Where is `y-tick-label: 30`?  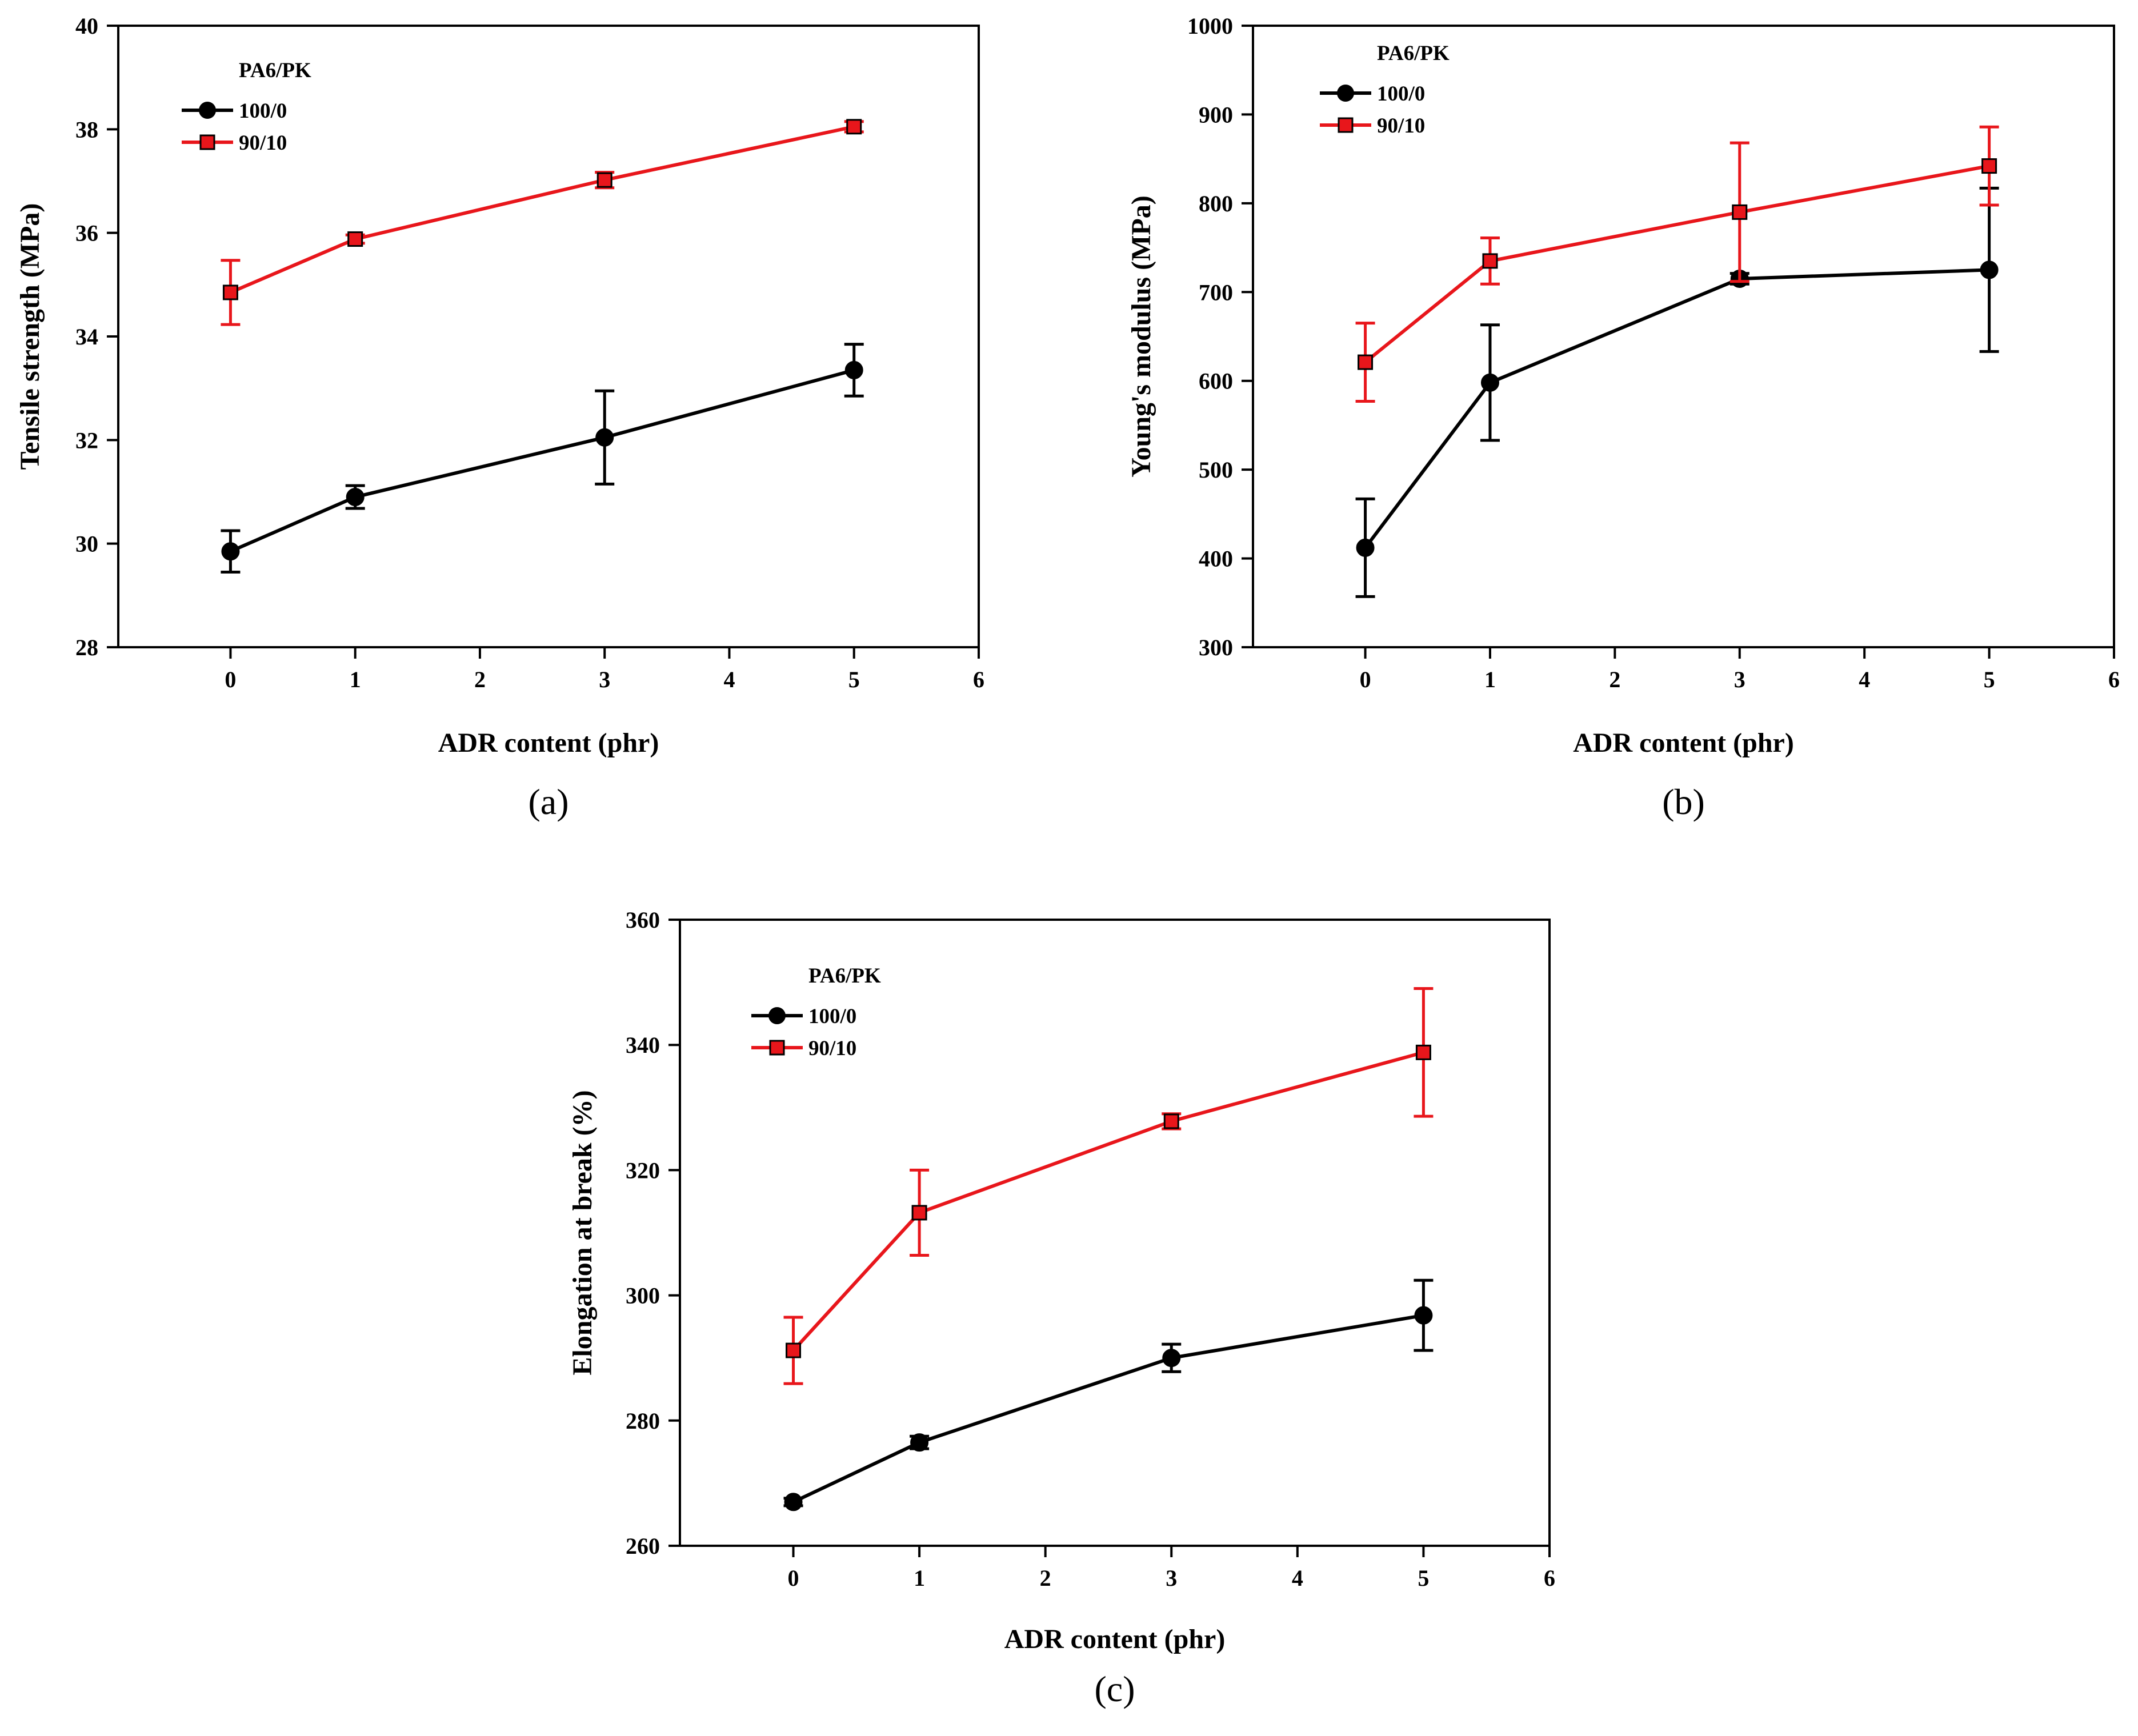
y-tick-label: 30 is located at coordinates (86, 544).